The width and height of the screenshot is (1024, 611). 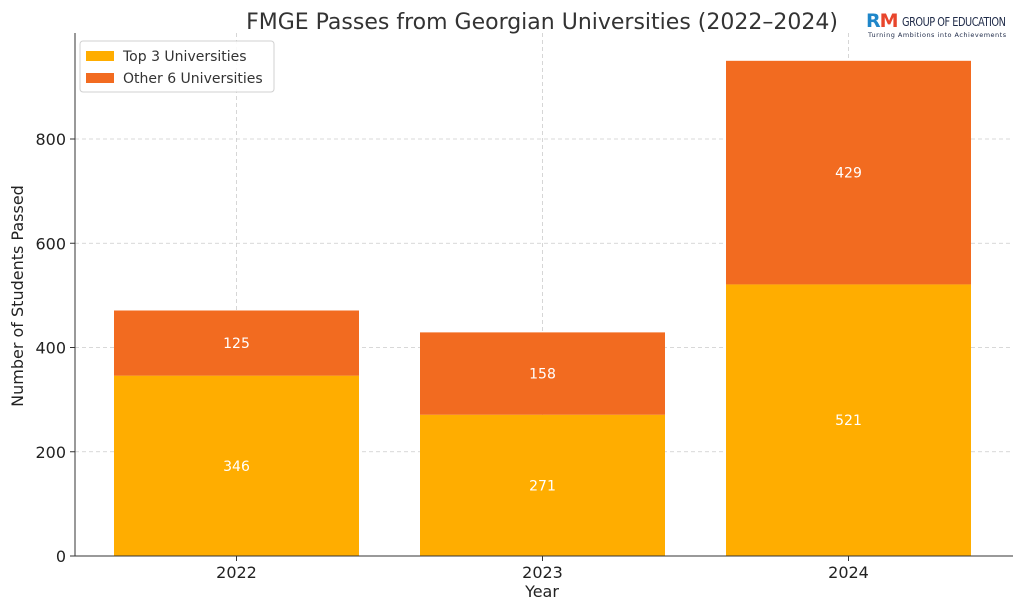 I want to click on legend-label-top3: Top 3 Universities, so click(x=184, y=57).